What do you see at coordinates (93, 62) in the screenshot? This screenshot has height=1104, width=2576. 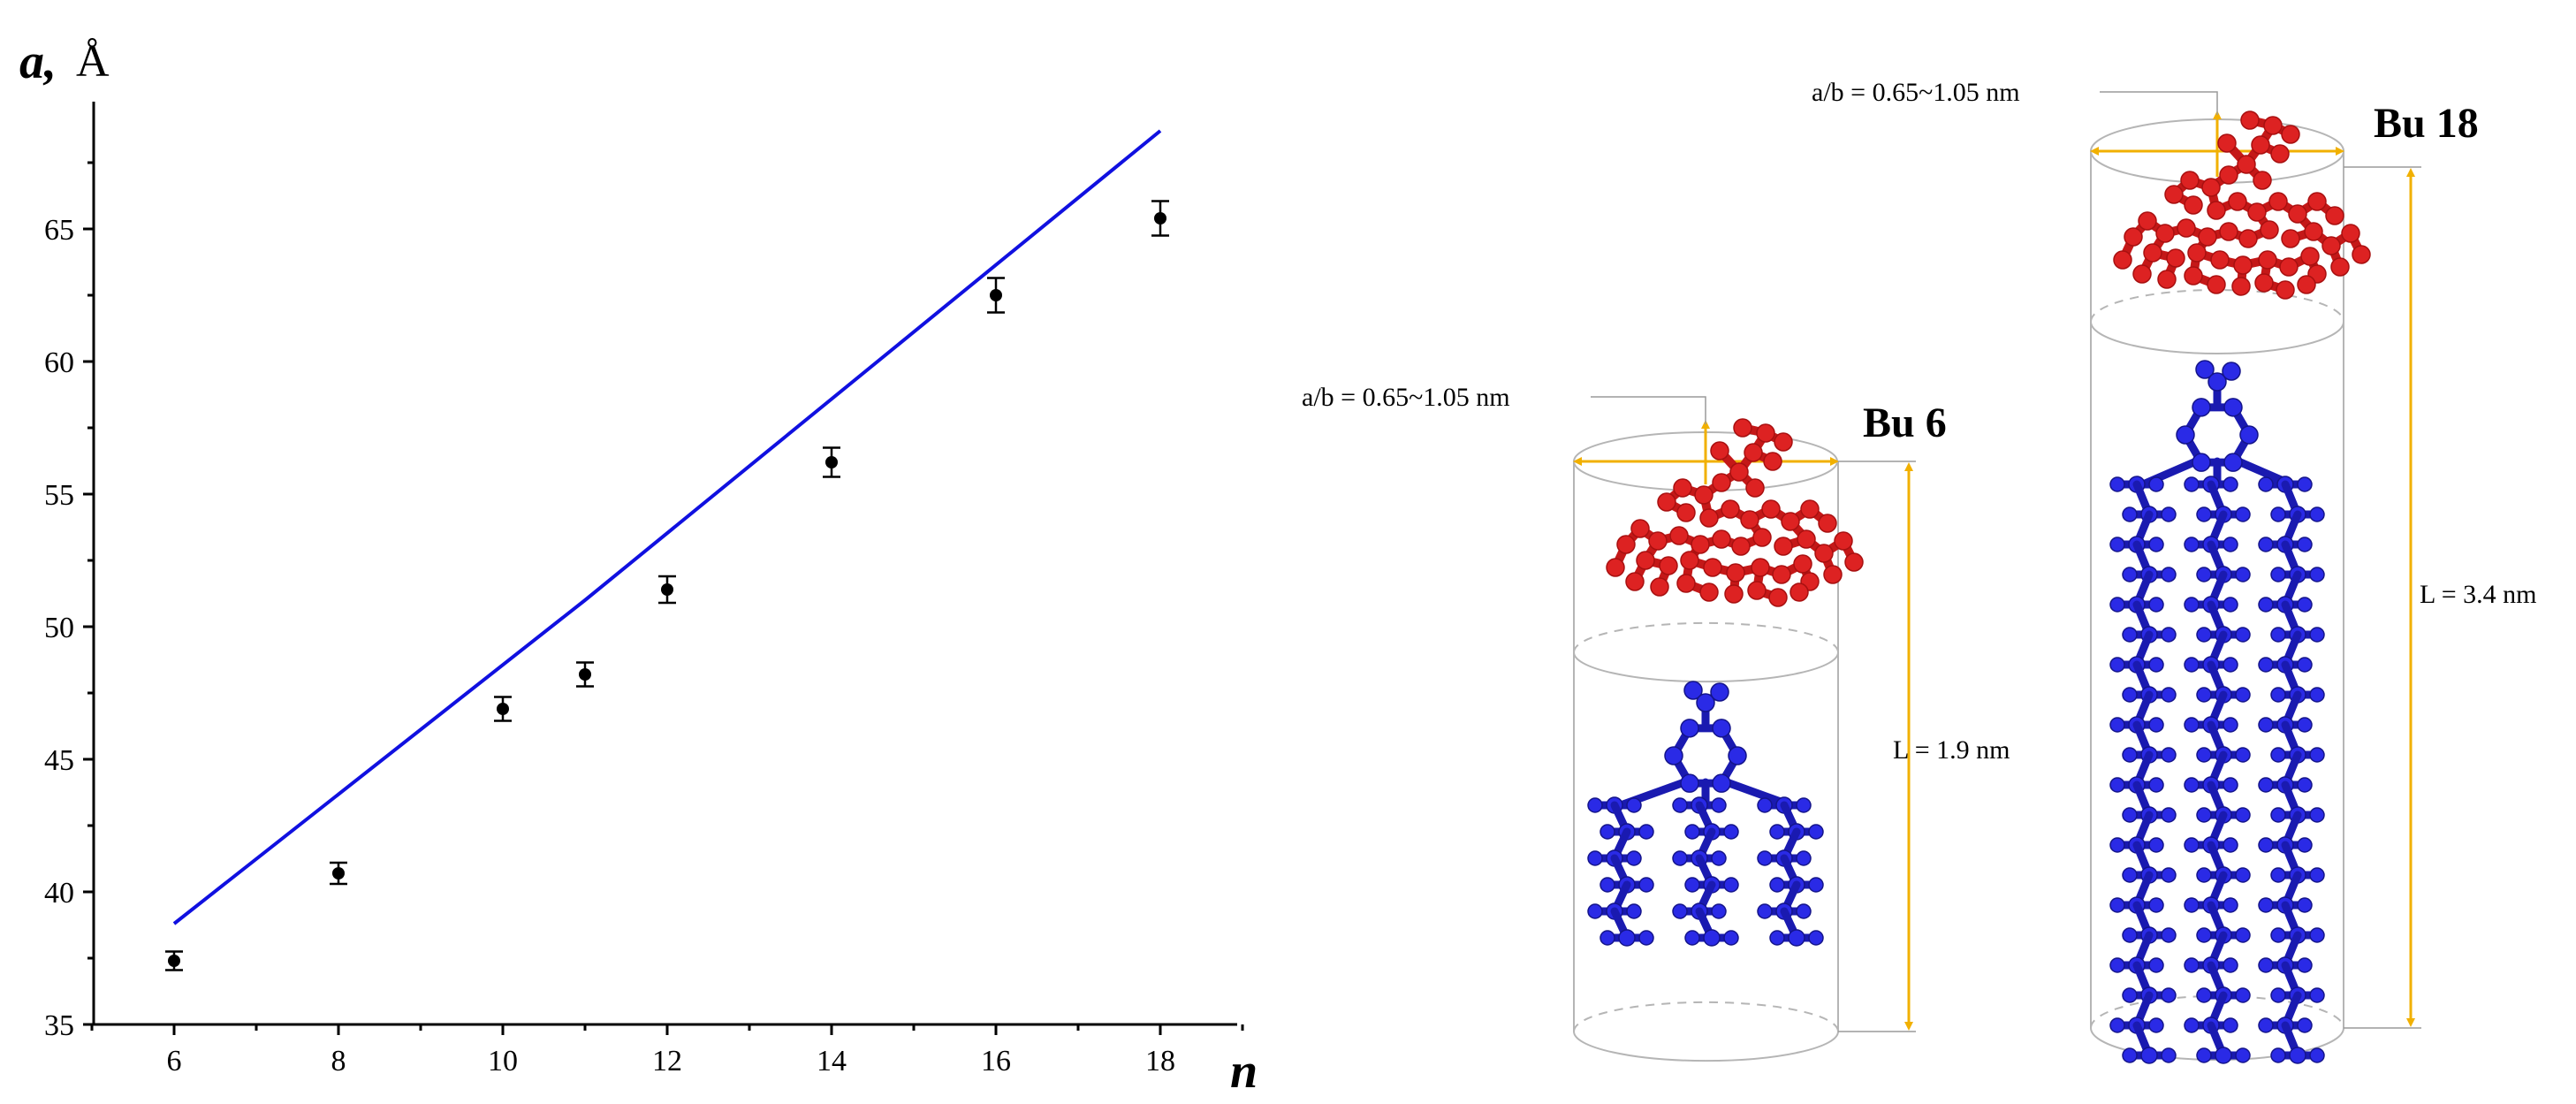 I see `y-axis-unit: Å` at bounding box center [93, 62].